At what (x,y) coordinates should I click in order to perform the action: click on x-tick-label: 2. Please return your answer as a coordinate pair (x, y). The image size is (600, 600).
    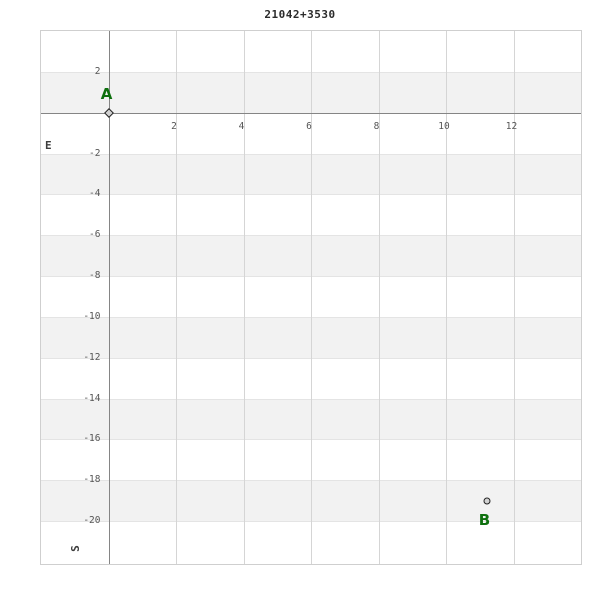
    Looking at the image, I should click on (174, 126).